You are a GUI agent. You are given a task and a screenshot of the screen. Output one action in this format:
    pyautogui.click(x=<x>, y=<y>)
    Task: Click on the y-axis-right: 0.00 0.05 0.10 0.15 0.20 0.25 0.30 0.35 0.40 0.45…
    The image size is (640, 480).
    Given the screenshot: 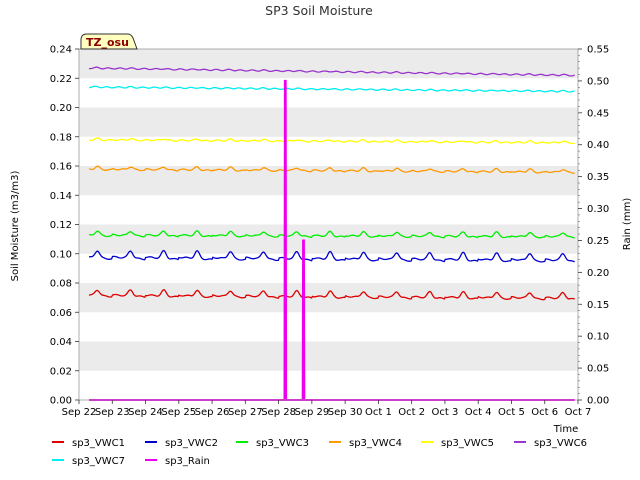 What is the action you would take?
    pyautogui.click(x=593, y=226)
    